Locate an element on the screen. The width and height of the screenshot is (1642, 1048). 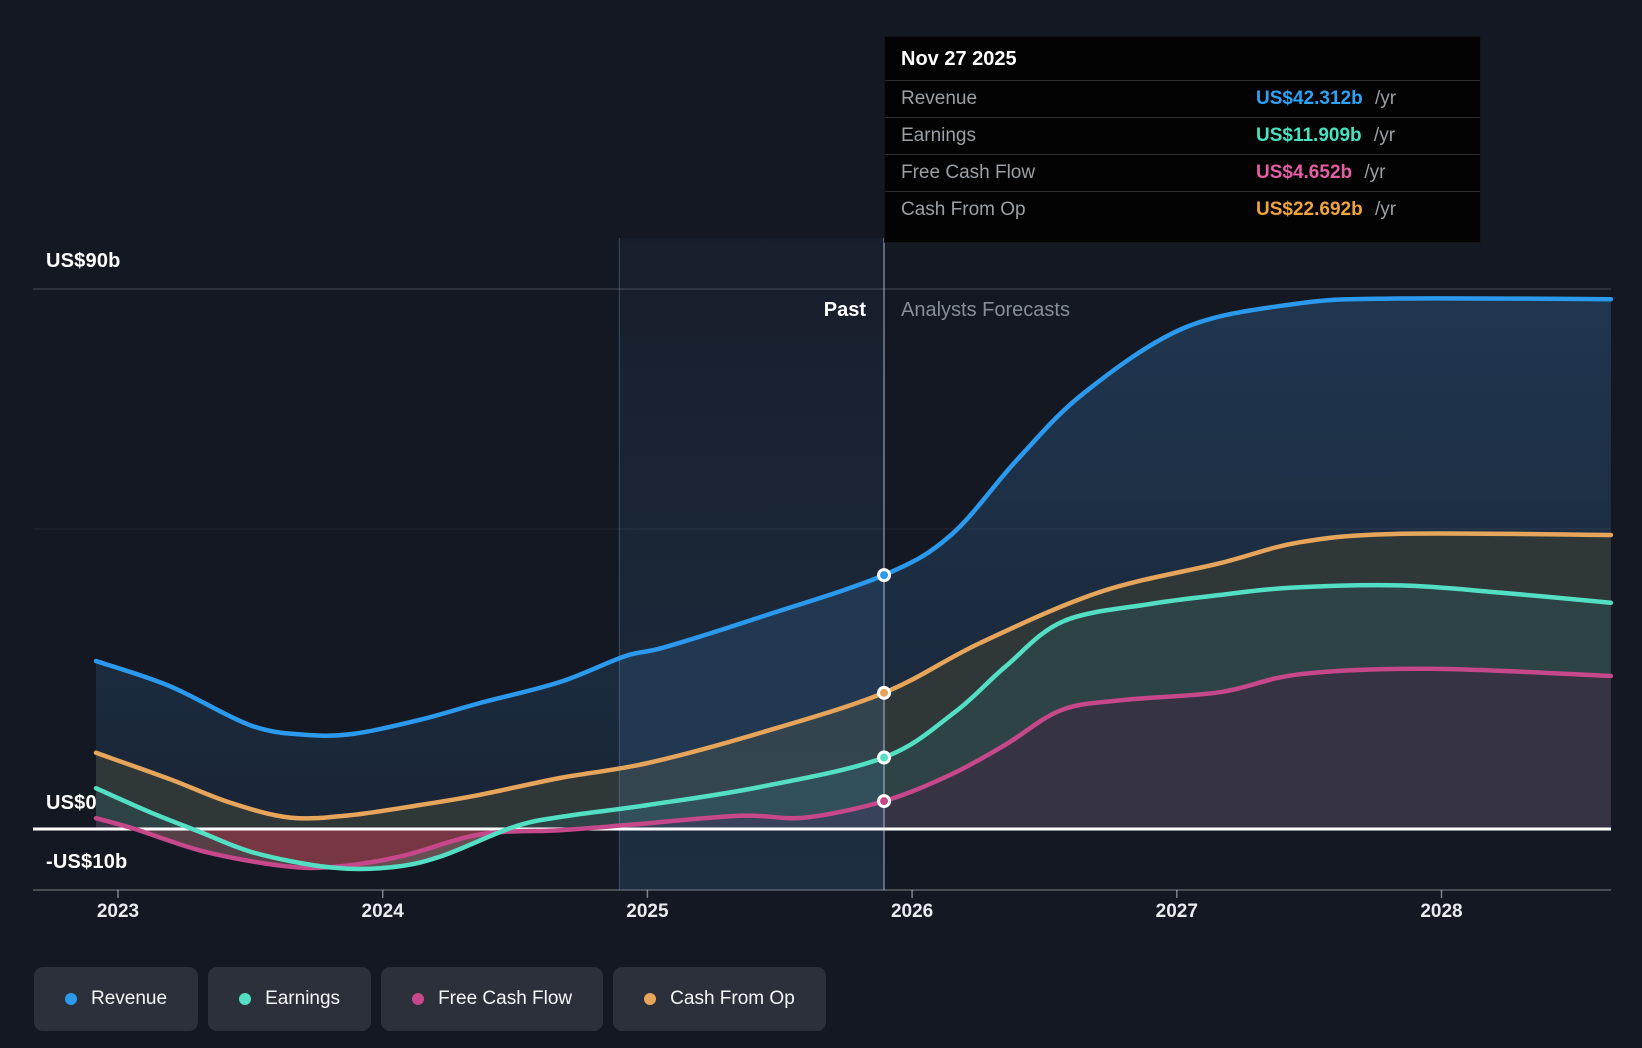
tooltip-row-value: US$22.692b /yr is located at coordinates (1326, 209).